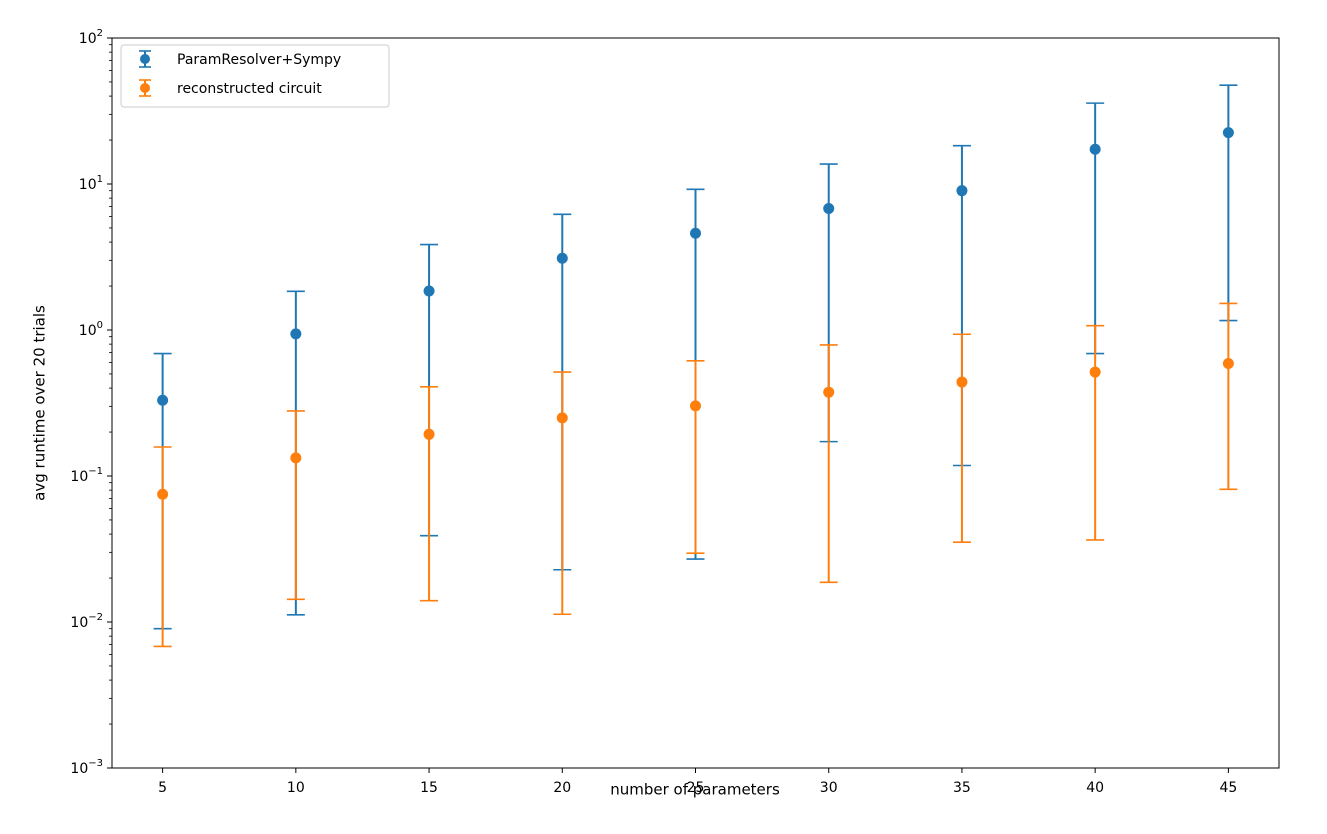 This screenshot has width=1327, height=834. I want to click on y-tick-exponent: 0, so click(100, 325).